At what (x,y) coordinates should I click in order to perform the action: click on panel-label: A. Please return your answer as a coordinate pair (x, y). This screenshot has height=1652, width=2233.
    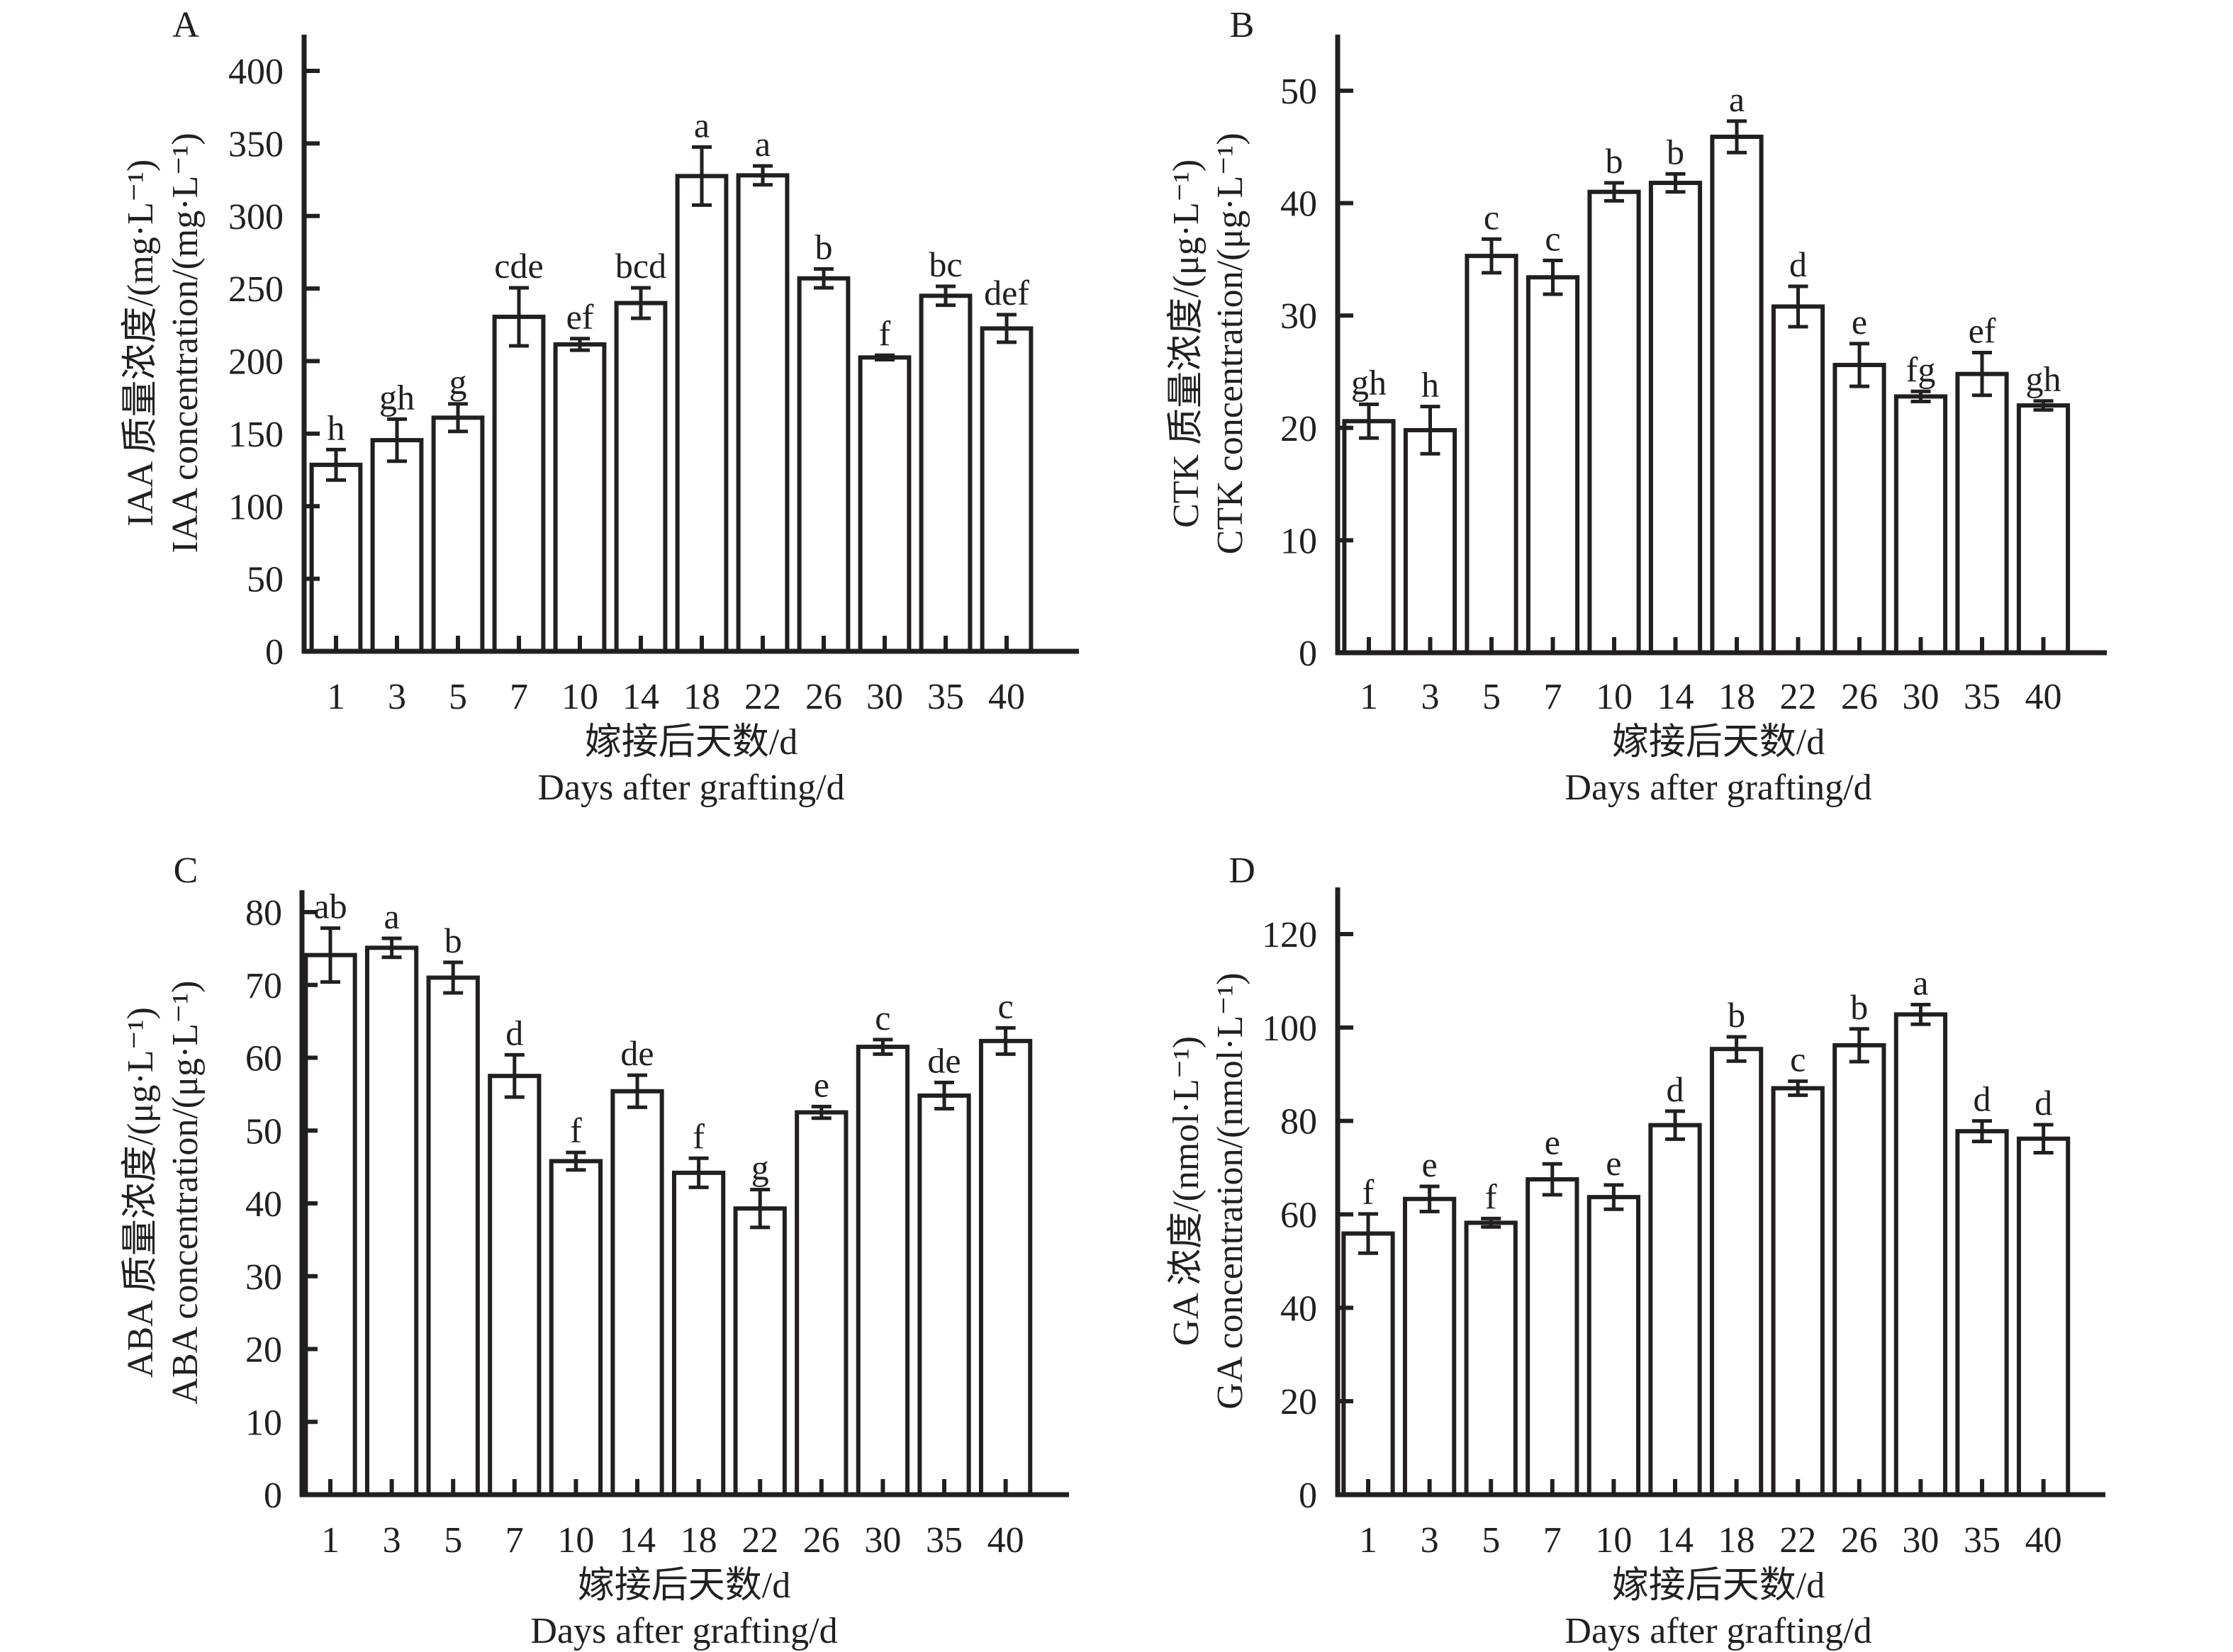
    Looking at the image, I should click on (185, 25).